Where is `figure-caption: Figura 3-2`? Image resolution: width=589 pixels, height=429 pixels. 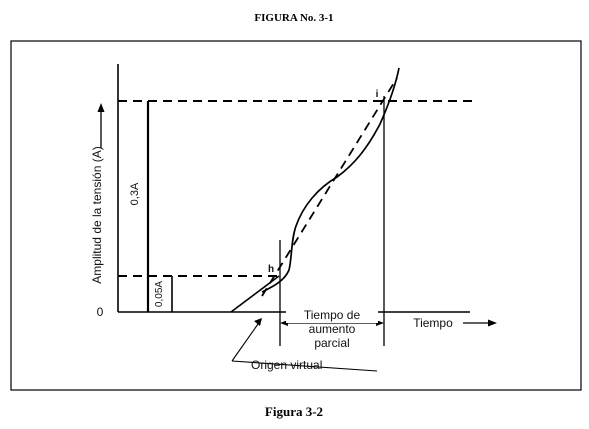
figure-caption: Figura 3-2 is located at coordinates (294, 411).